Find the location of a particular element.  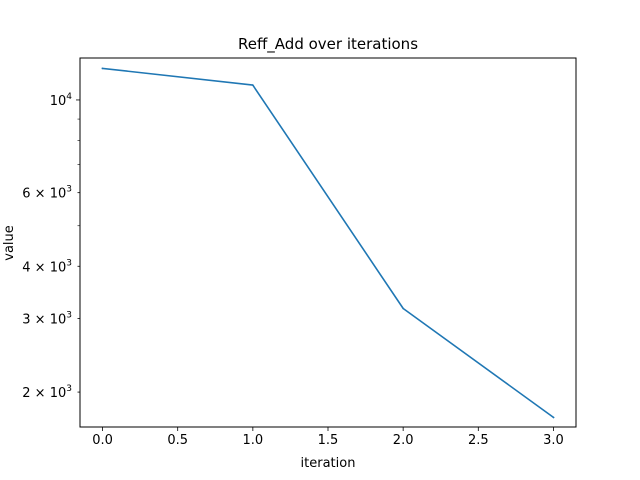

y-axis-label: value is located at coordinates (9, 243).